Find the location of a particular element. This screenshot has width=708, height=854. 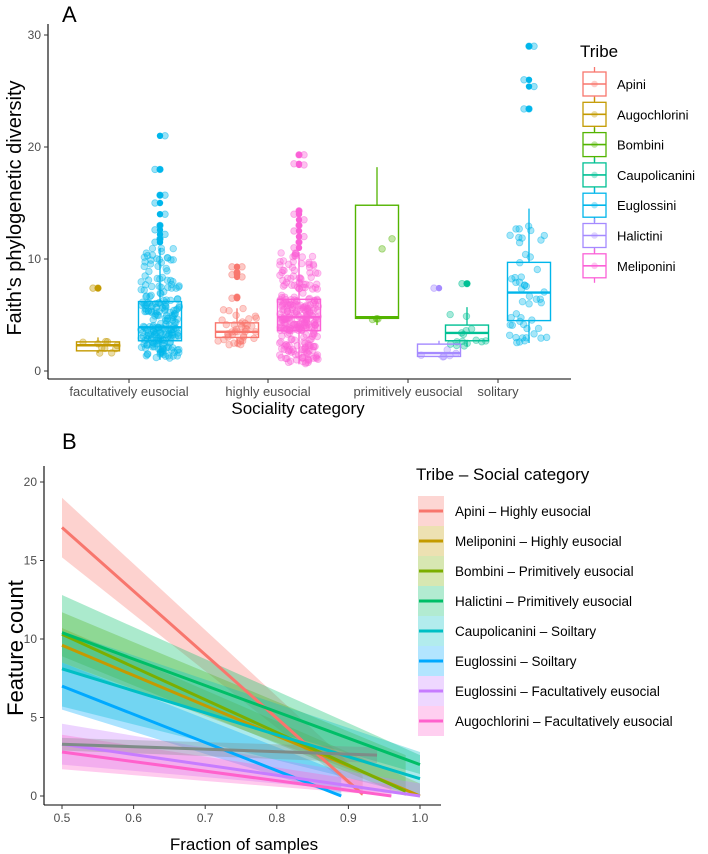

panel-b-y-tick-label: 15 is located at coordinates (31, 561).